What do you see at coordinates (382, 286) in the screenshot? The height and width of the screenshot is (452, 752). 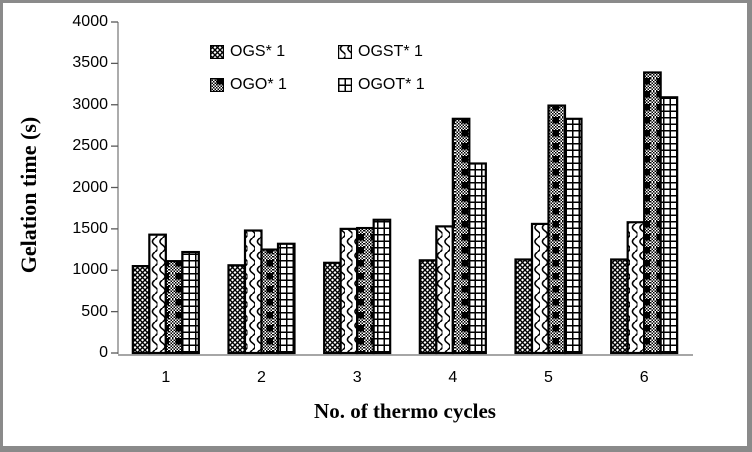 I see `bar-s4-c3` at bounding box center [382, 286].